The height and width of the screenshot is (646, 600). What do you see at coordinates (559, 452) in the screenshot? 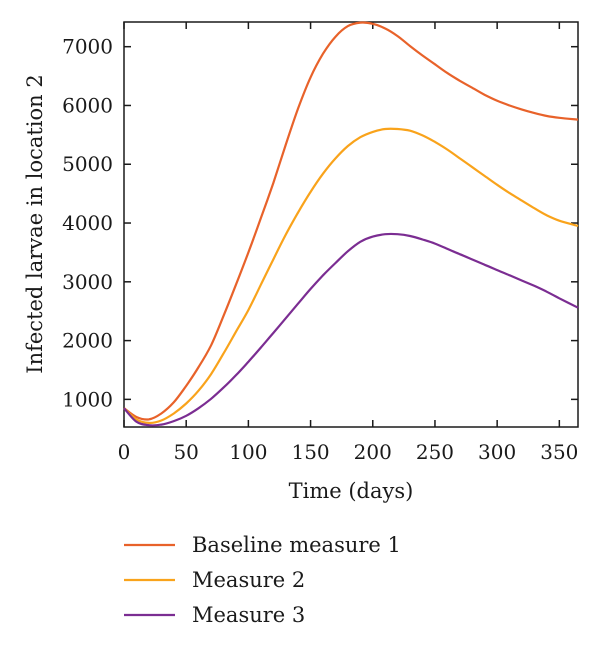
I see `x-tick-label: 350` at bounding box center [559, 452].